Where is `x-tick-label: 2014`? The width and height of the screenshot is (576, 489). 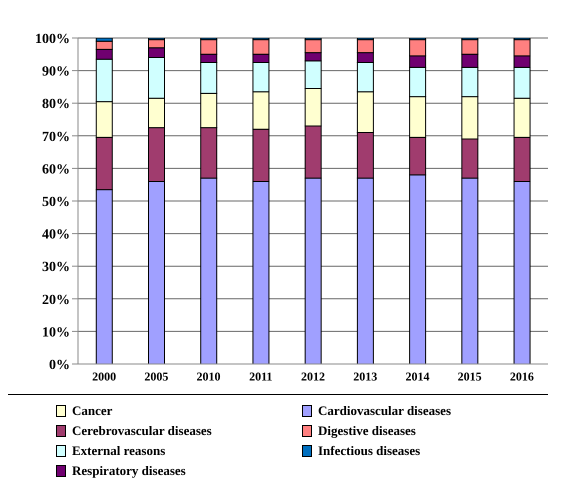
x-tick-label: 2014 is located at coordinates (417, 377).